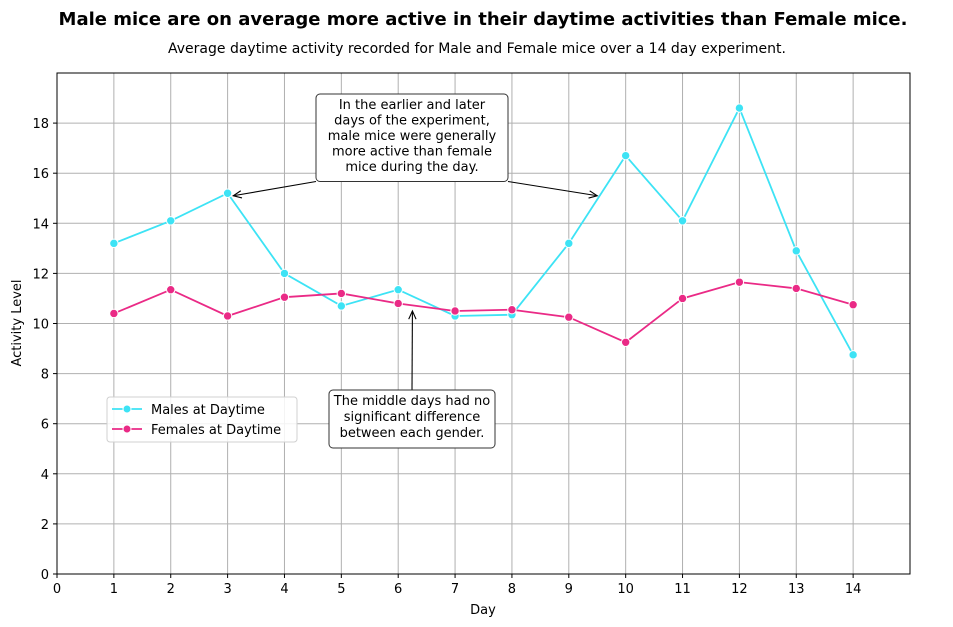  What do you see at coordinates (682, 589) in the screenshot?
I see `x-tick-label: 11` at bounding box center [682, 589].